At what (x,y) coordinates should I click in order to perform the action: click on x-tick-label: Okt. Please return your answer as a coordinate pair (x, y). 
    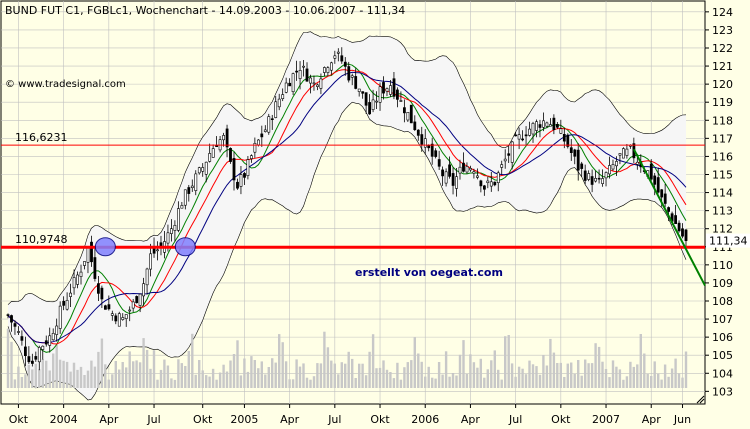
    Looking at the image, I should click on (380, 419).